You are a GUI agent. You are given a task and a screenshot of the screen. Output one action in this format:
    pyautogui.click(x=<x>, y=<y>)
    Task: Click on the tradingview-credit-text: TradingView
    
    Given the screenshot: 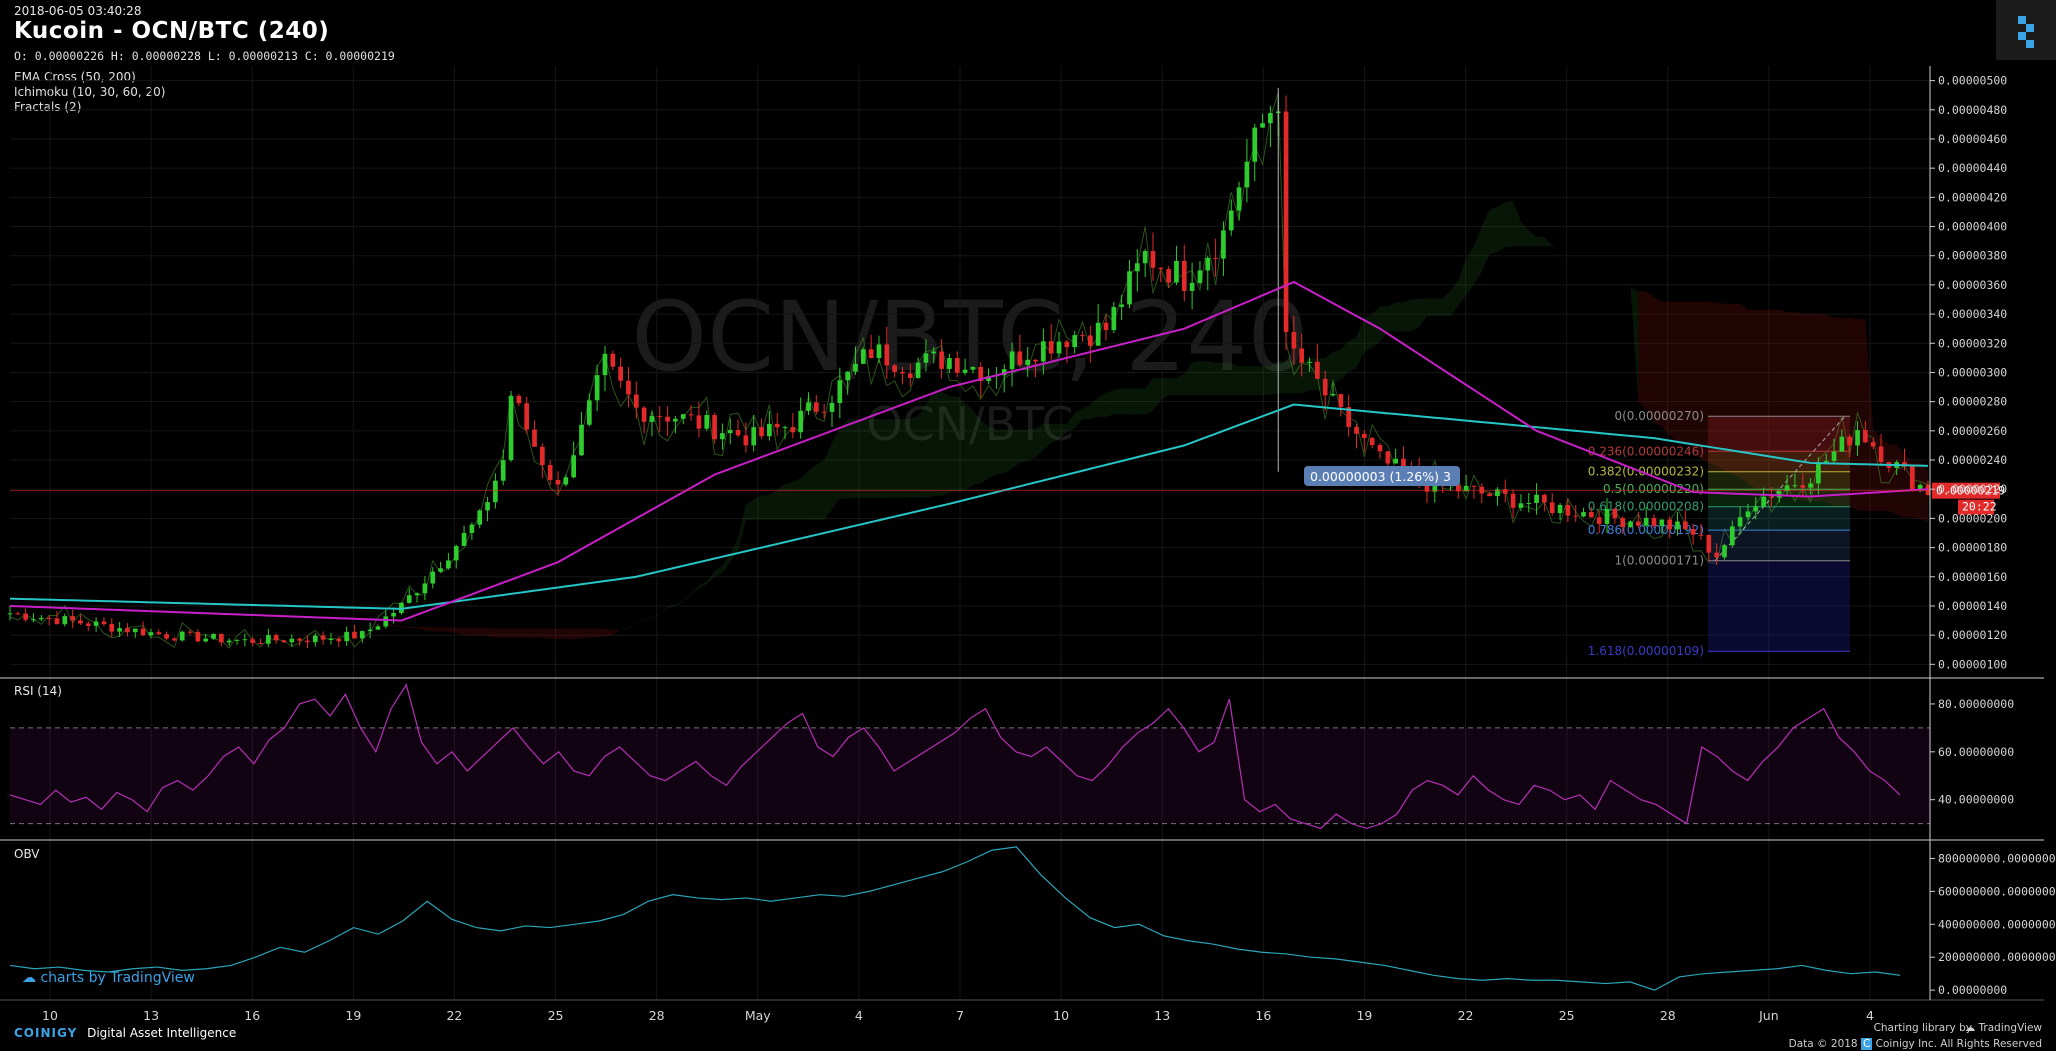 What is the action you would take?
    pyautogui.click(x=2010, y=1028)
    